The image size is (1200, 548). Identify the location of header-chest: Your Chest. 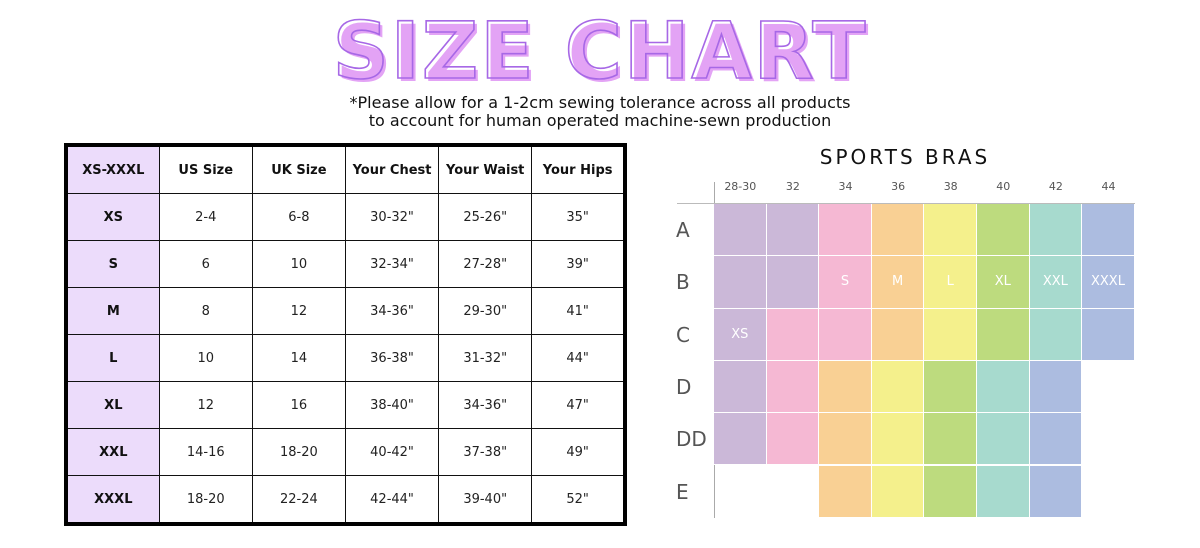
(392, 169).